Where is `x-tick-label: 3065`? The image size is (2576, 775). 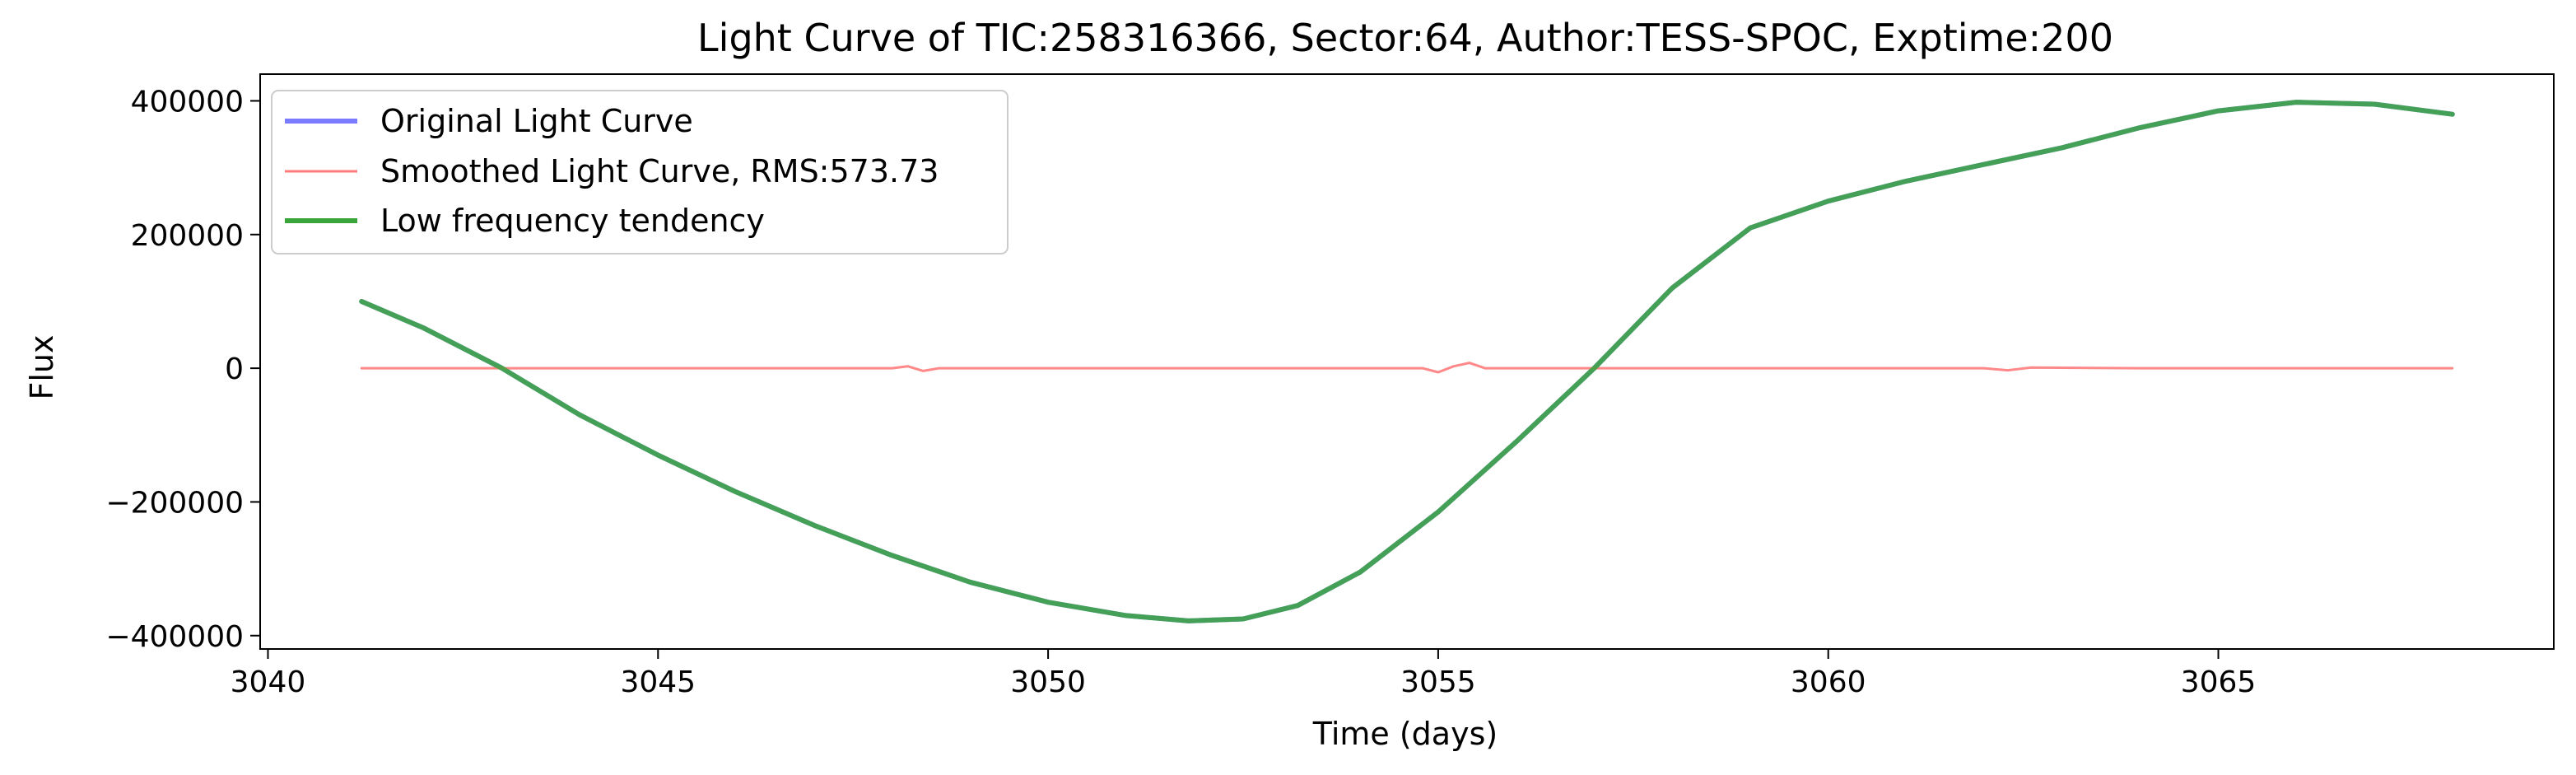 x-tick-label: 3065 is located at coordinates (2219, 682).